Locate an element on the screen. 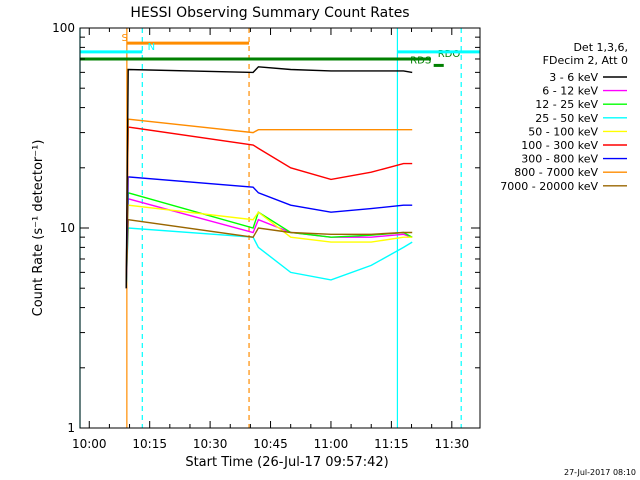 The width and height of the screenshot is (640, 480). y-tick-label: 10 is located at coordinates (67, 228).